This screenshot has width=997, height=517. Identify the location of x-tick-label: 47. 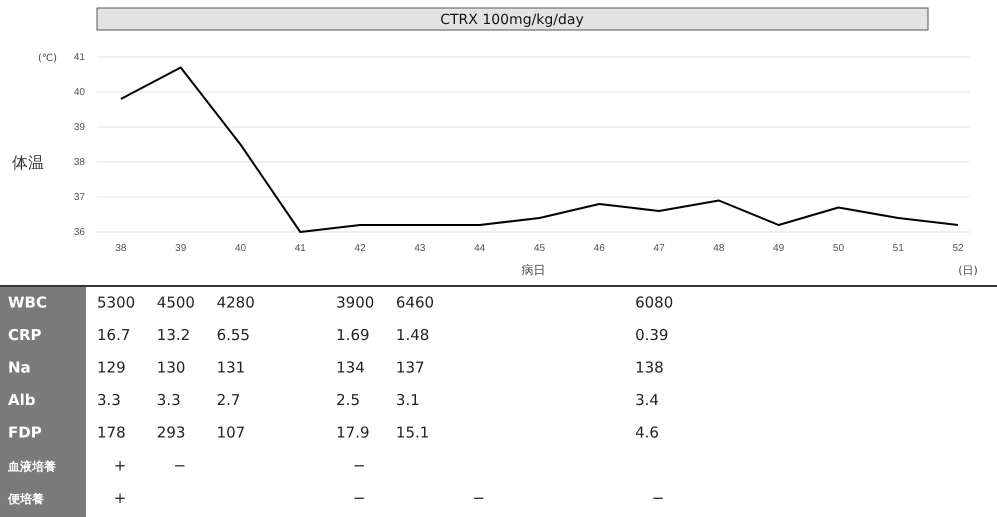
(660, 248).